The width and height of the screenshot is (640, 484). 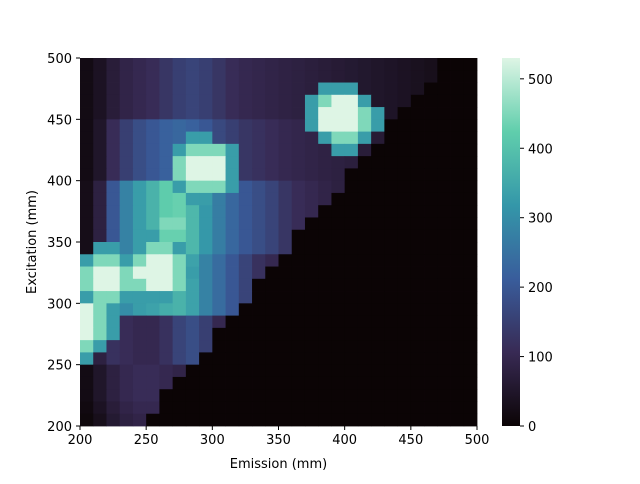 What do you see at coordinates (344, 440) in the screenshot?
I see `x-tick-label: 400` at bounding box center [344, 440].